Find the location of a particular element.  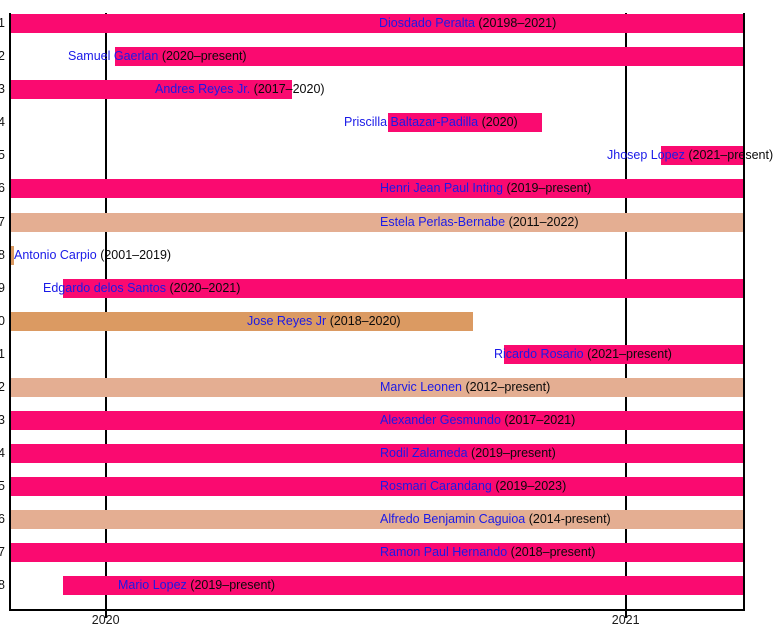

bar-label: Ricardo Rosario (2021–present) is located at coordinates (583, 354).